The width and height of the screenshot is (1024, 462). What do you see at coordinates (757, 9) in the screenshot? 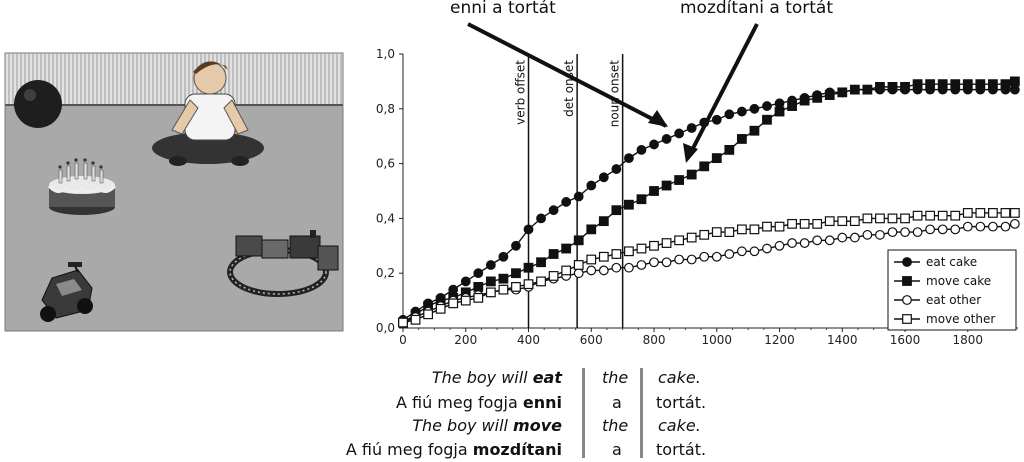
I see `annotation-mozditani: mozdítani a tortát` at bounding box center [757, 9].